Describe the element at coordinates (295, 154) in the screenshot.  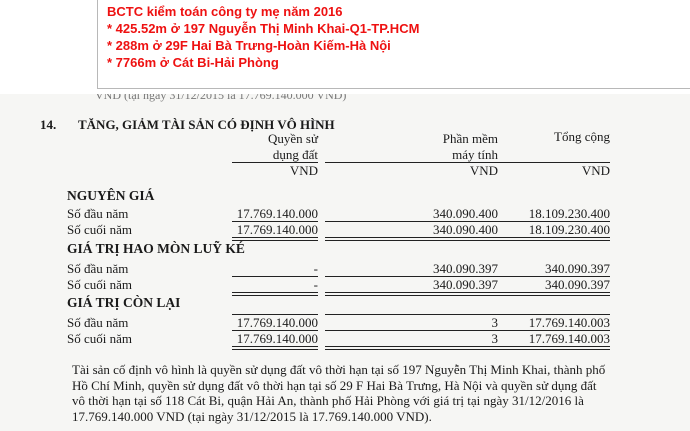
I see `column-header: dụng đất` at that location.